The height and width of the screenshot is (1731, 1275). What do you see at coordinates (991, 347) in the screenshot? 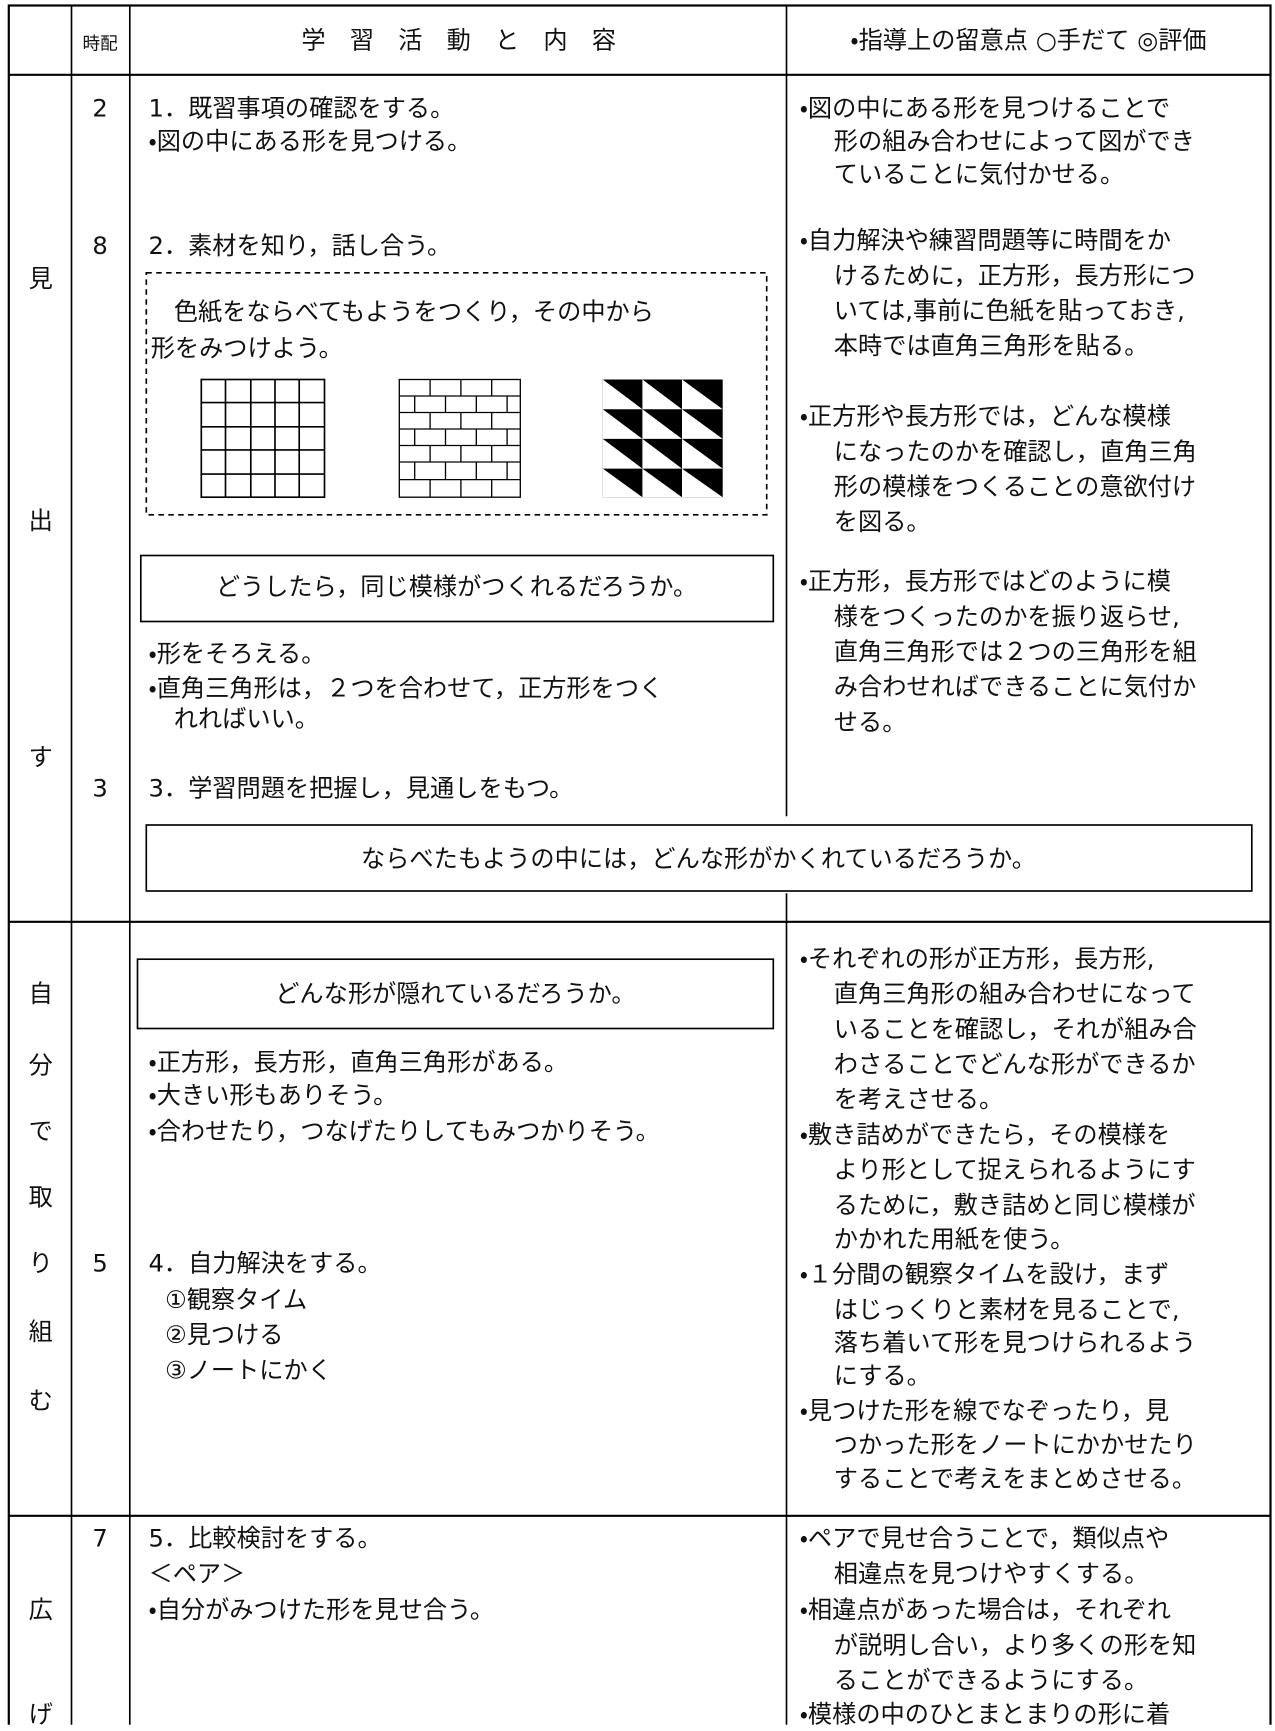
I see `note: 本時では直角三角形を貼る。` at bounding box center [991, 347].